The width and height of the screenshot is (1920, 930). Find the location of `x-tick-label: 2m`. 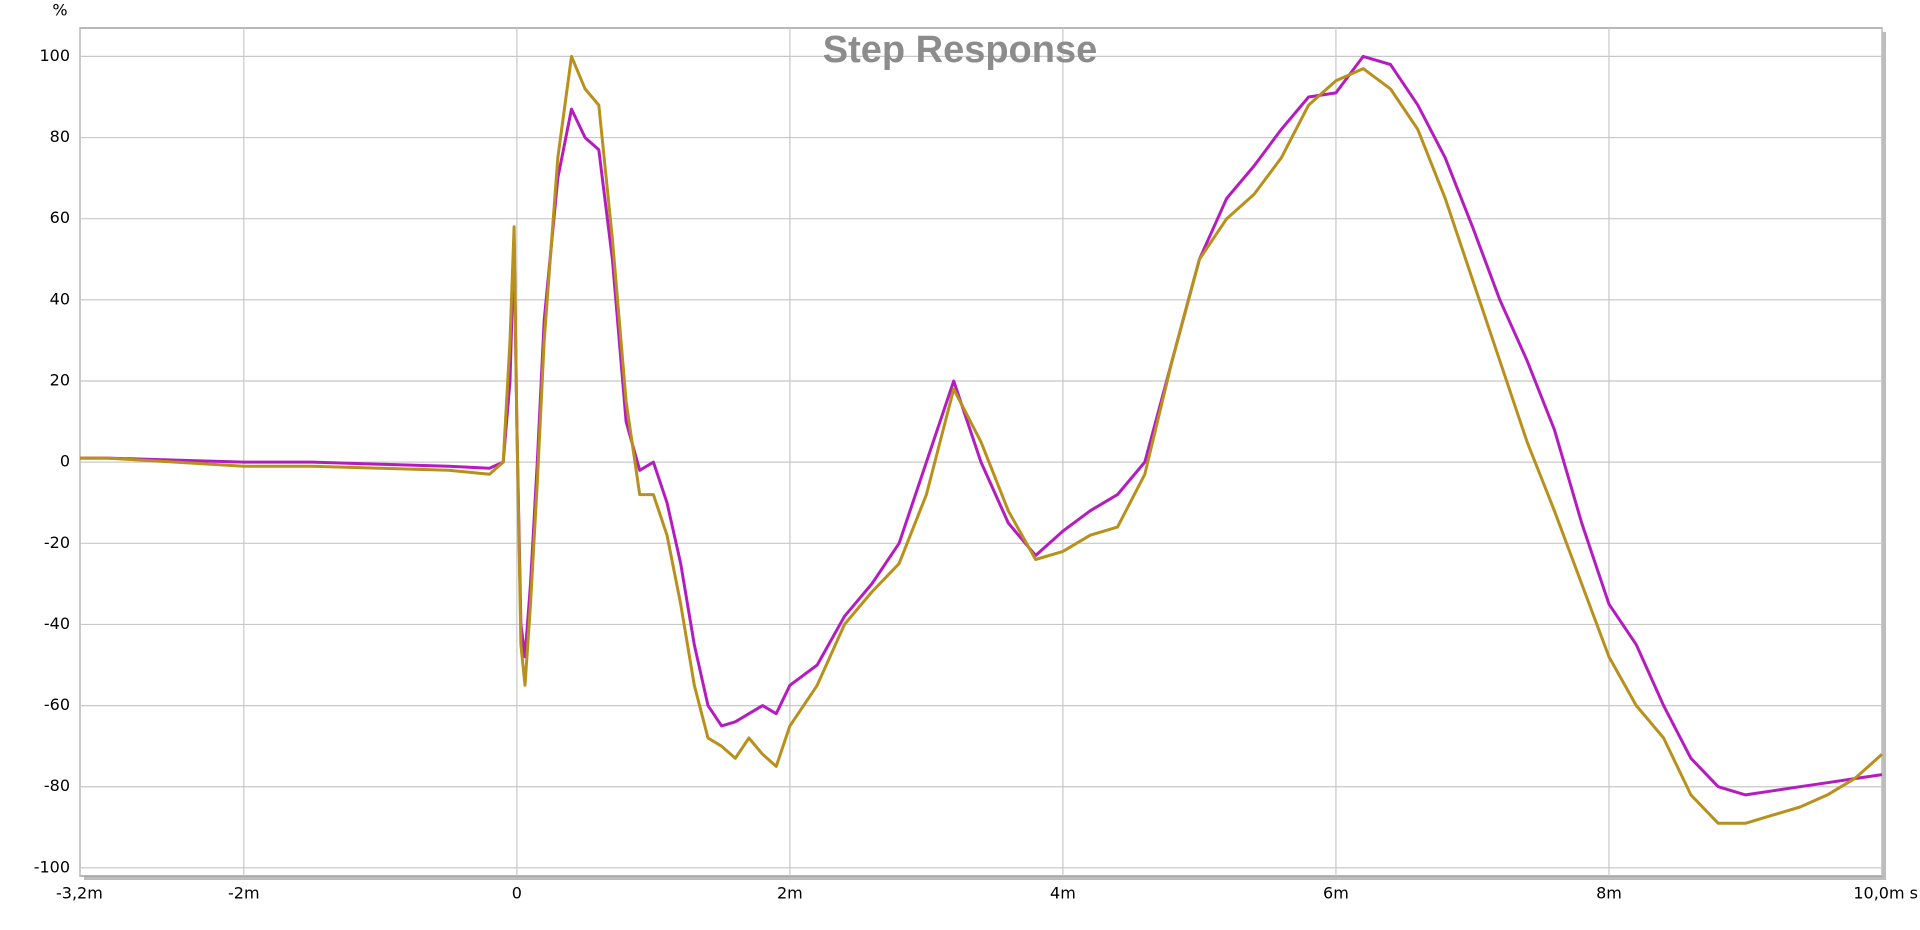

x-tick-label: 2m is located at coordinates (790, 893).